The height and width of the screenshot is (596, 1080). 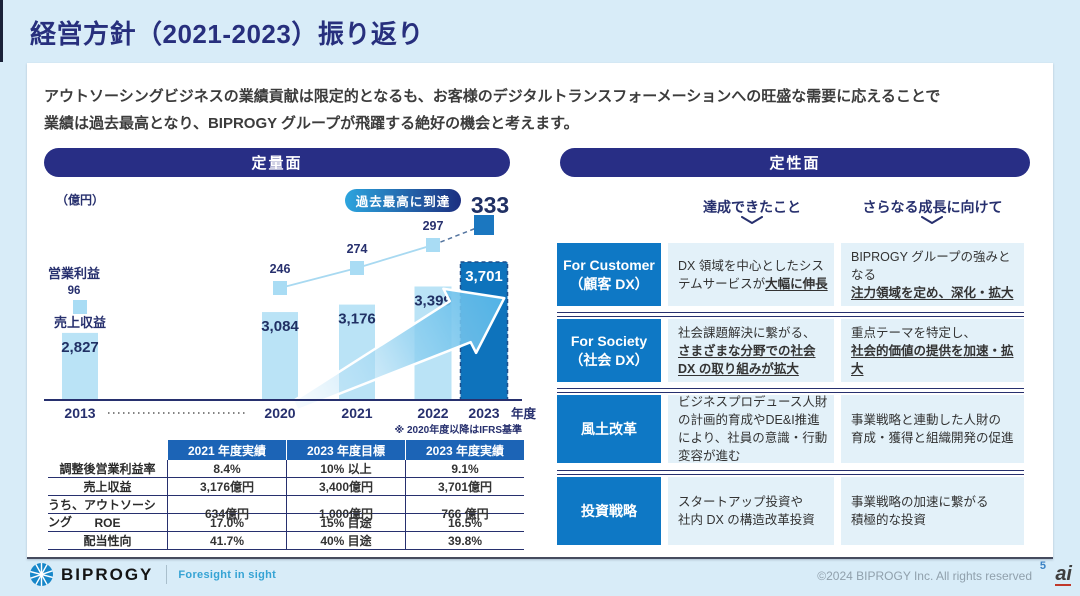 What do you see at coordinates (226, 513) in the screenshot?
I see `kpi-cell: 634億円` at bounding box center [226, 513].